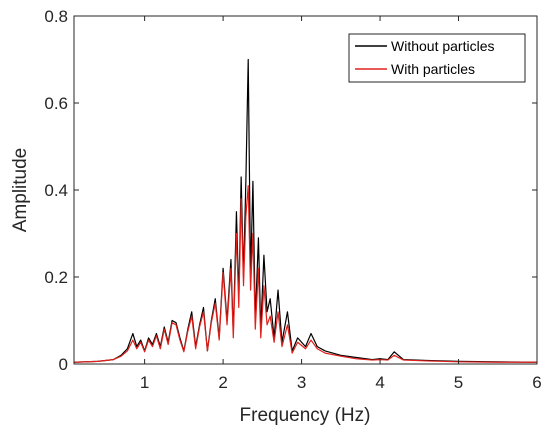  I want to click on legend-label-with-particles: With particles, so click(433, 69).